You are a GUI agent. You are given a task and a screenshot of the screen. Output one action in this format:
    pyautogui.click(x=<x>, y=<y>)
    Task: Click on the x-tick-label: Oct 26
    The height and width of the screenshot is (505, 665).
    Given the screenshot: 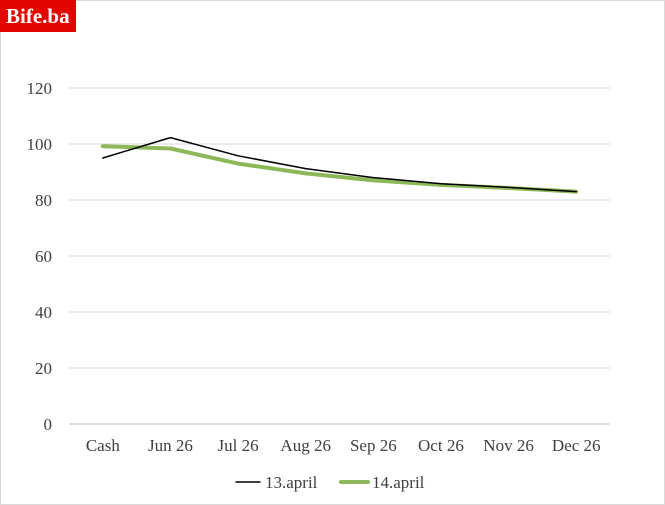 What is the action you would take?
    pyautogui.click(x=441, y=445)
    